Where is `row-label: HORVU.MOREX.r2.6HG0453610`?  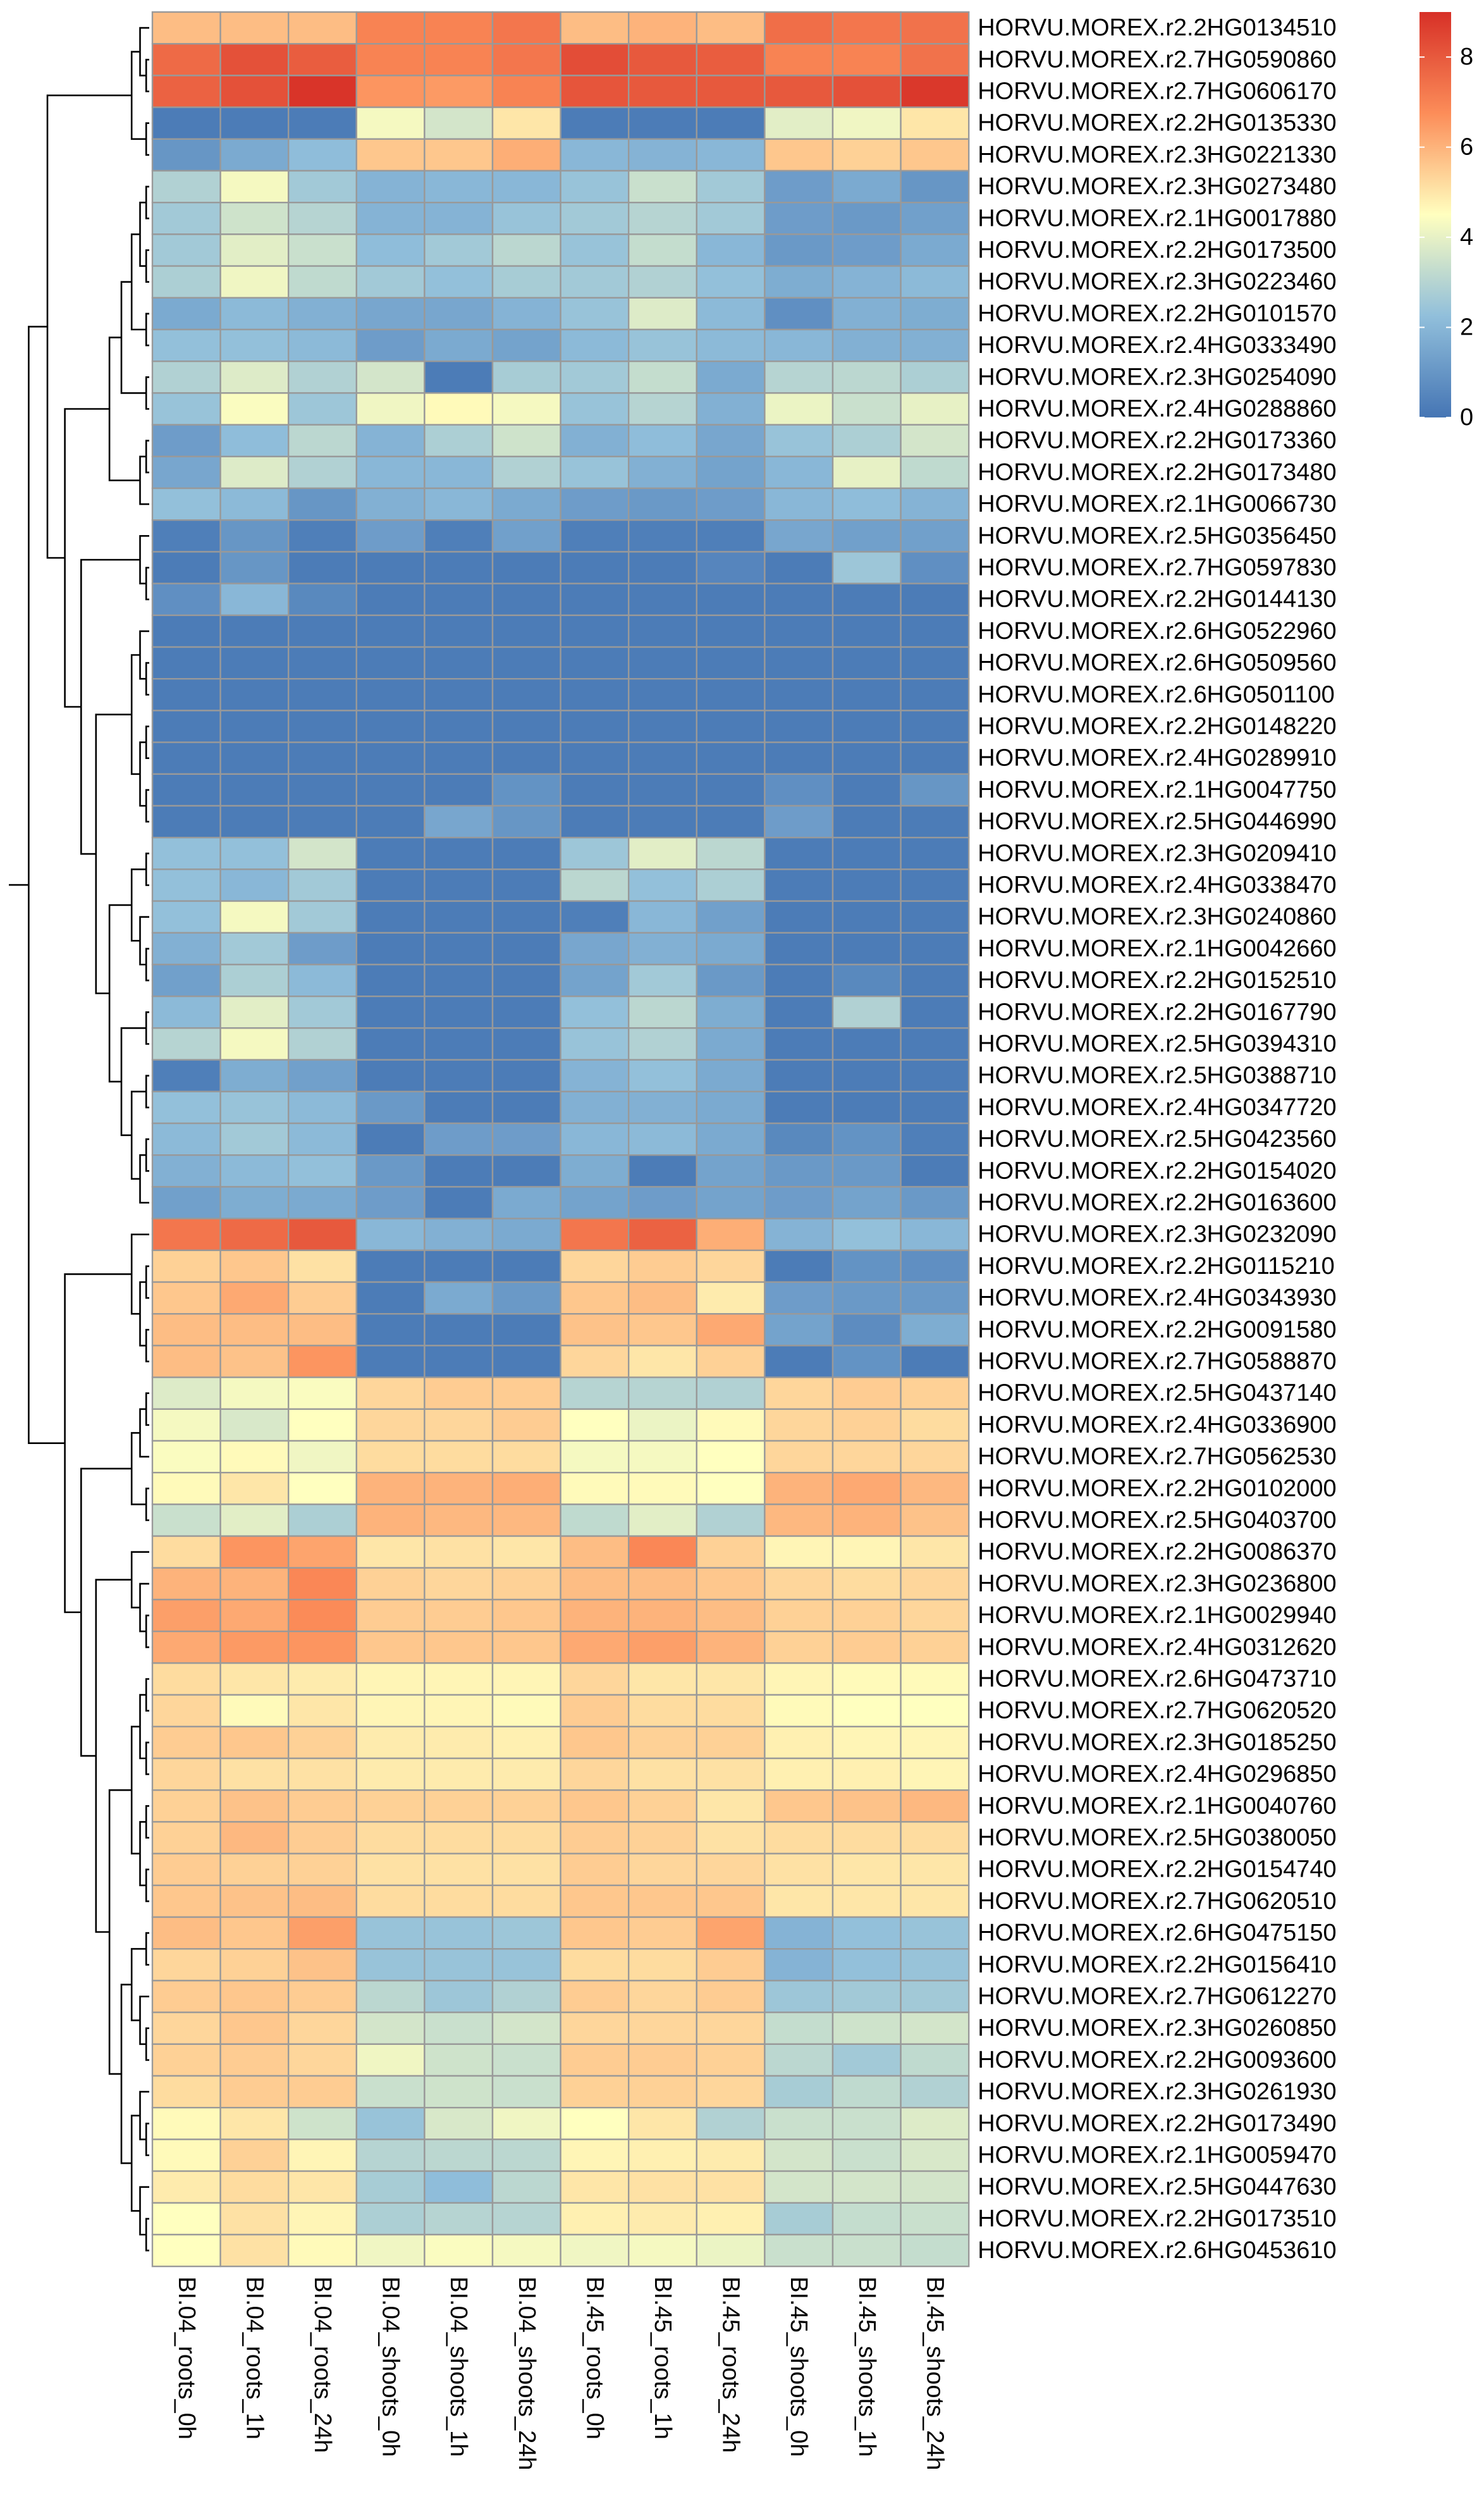
row-label: HORVU.MOREX.r2.6HG0453610 is located at coordinates (1157, 2250).